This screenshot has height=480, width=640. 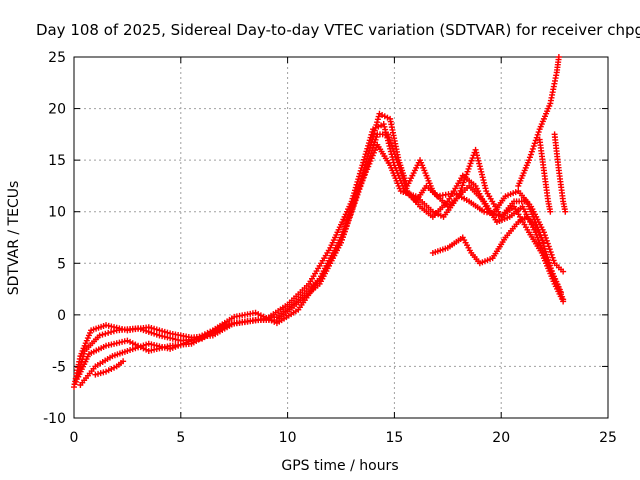 I want to click on y-tick-label: 20, so click(x=57, y=110).